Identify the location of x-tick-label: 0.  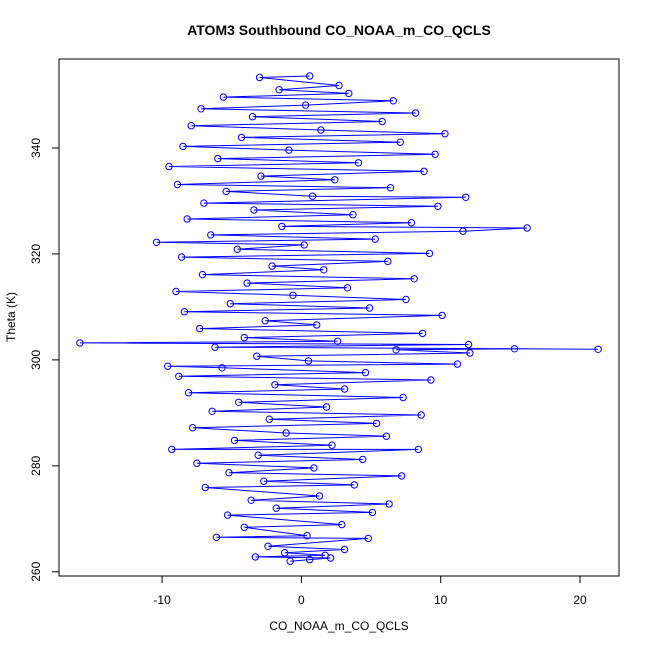
(301, 600).